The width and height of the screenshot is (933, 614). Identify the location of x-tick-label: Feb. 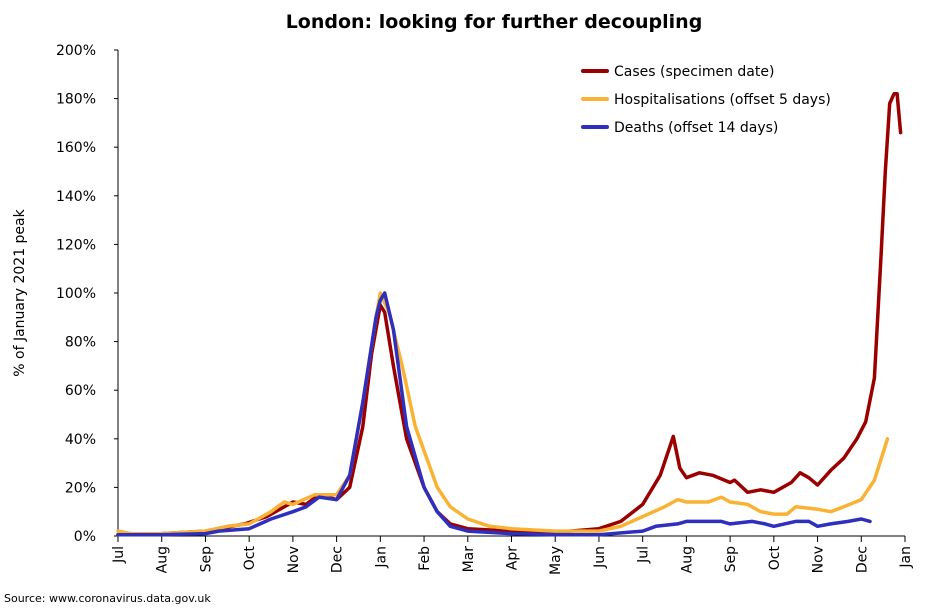
(425, 558).